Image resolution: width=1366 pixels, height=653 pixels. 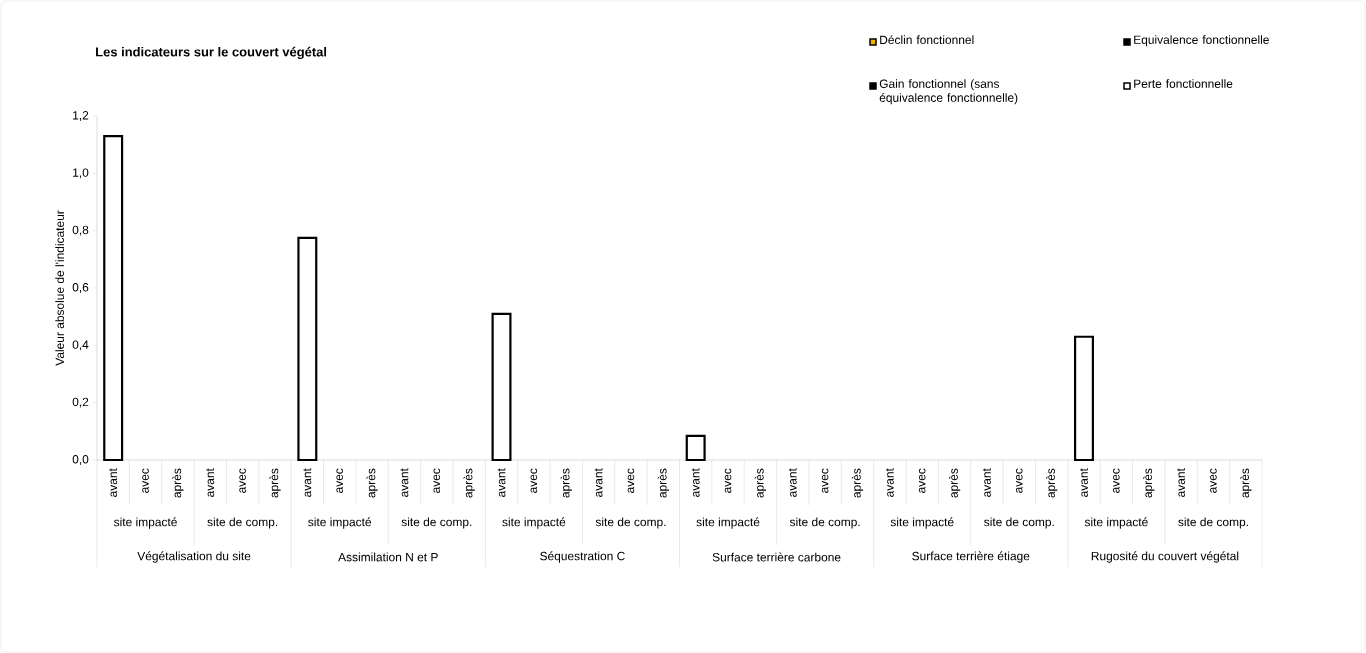 I want to click on legend-label: Equivalence fonctionnelle, so click(x=1201, y=41).